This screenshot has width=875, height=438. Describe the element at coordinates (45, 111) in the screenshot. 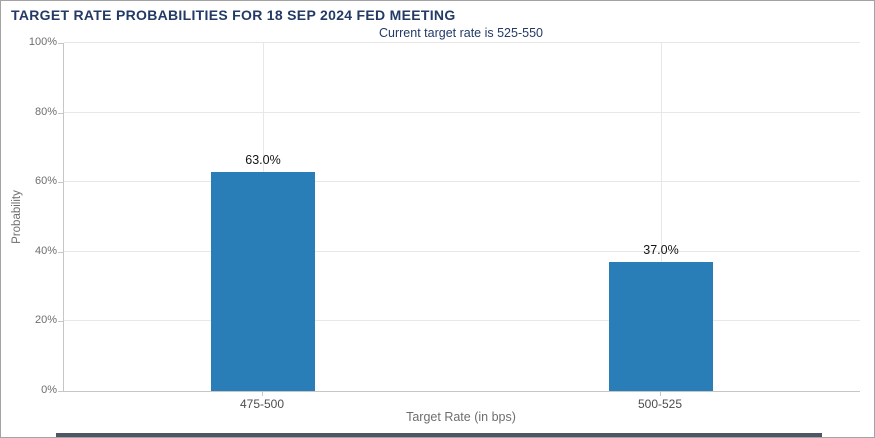

I see `y-tick-label: 80%` at that location.